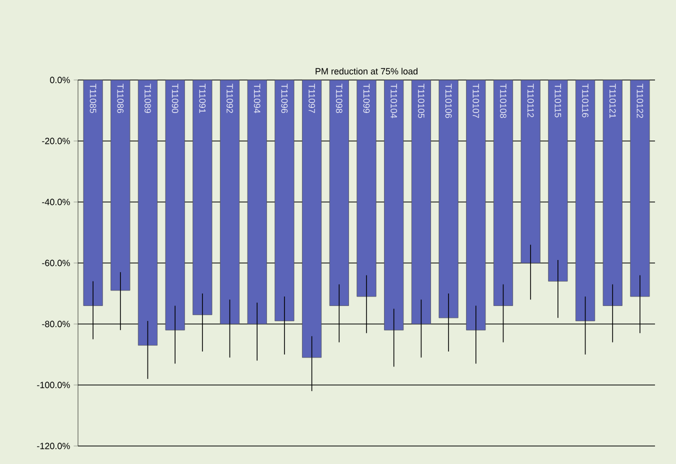  What do you see at coordinates (421, 101) in the screenshot?
I see `x-tick-label: T110105` at bounding box center [421, 101].